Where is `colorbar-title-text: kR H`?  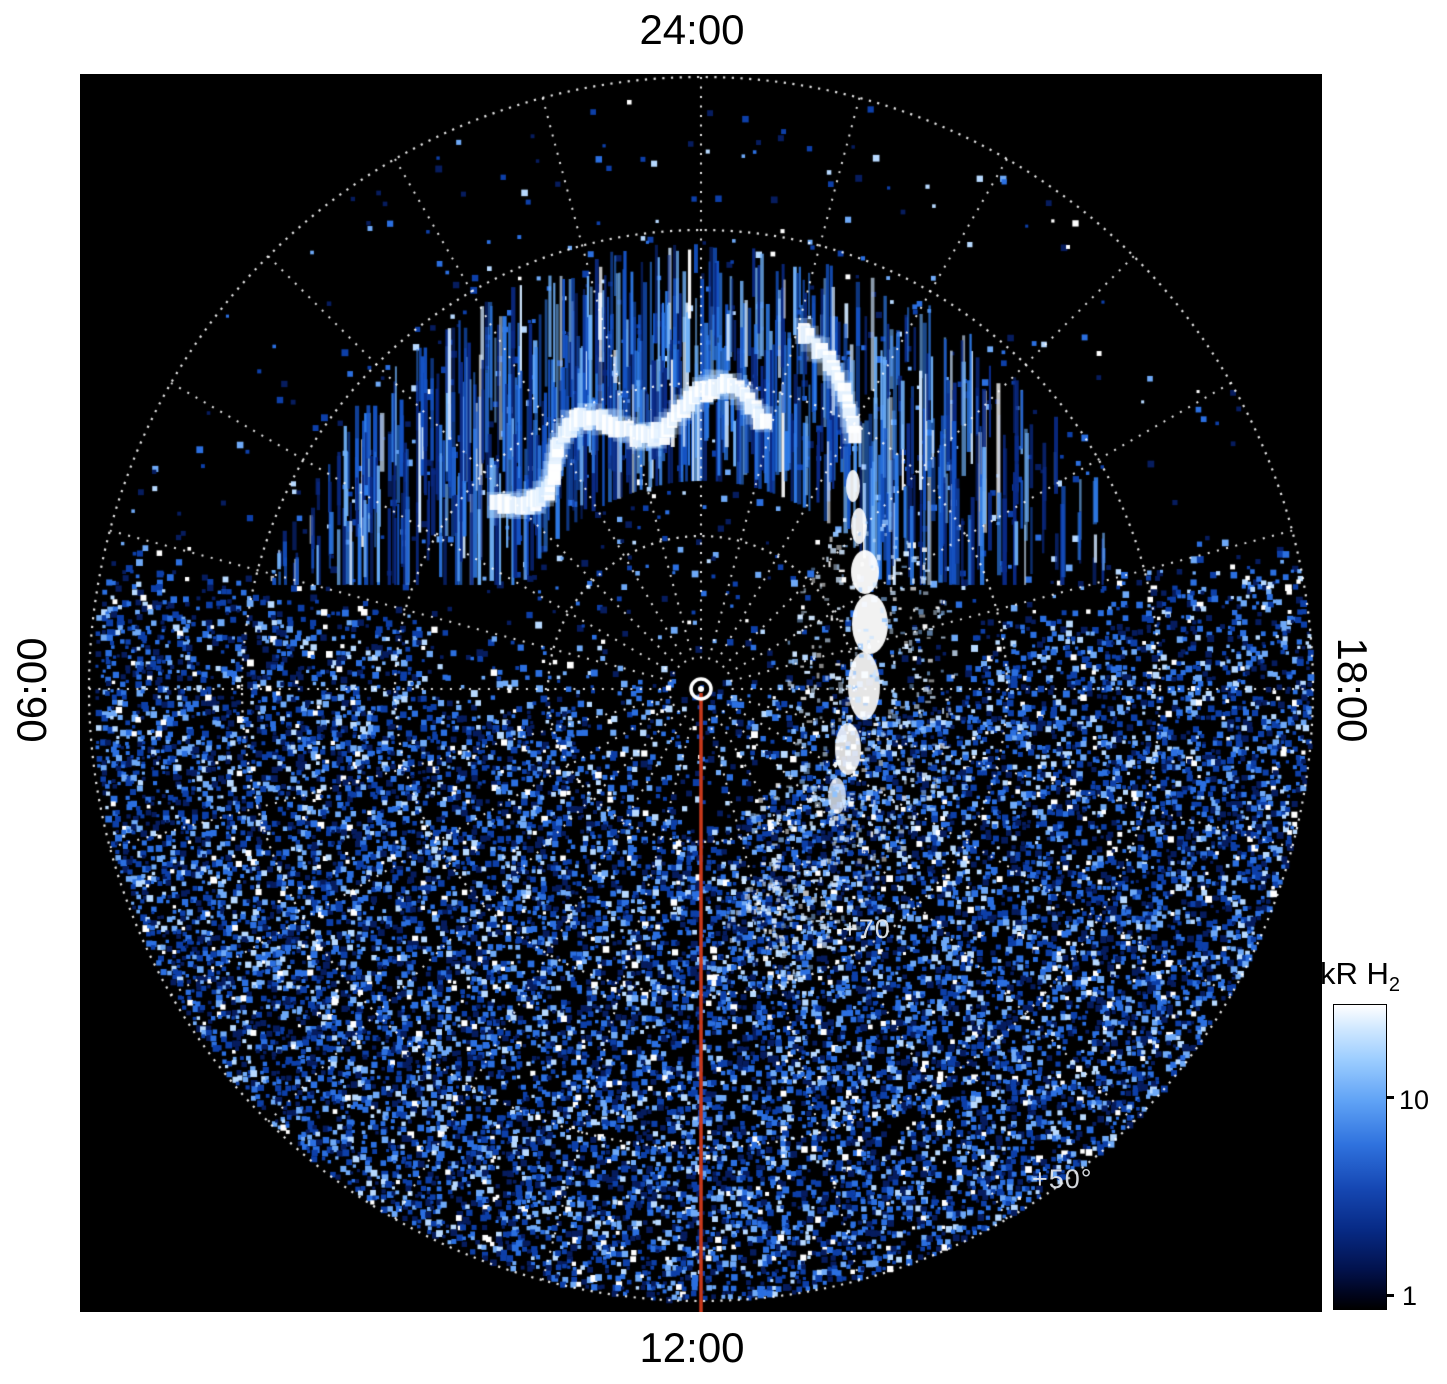
colorbar-title-text: kR H is located at coordinates (1354, 973).